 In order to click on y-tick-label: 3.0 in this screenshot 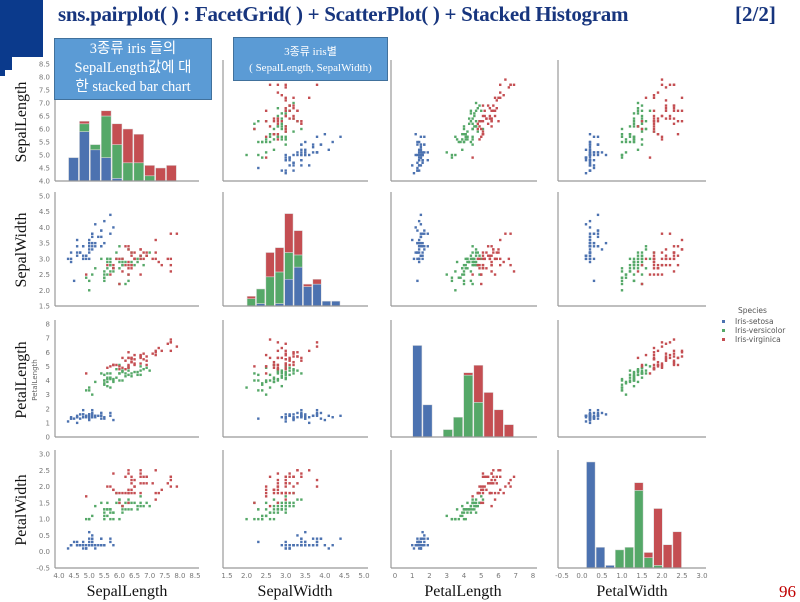, I will do `click(44, 455)`.